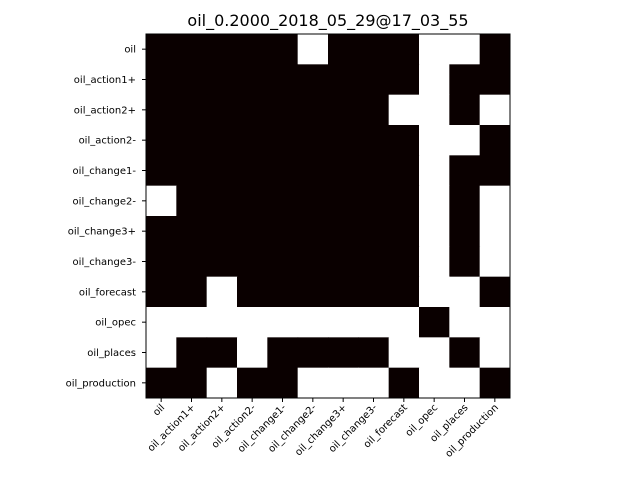  I want to click on y-tick-label: oil_change3+, so click(102, 232).